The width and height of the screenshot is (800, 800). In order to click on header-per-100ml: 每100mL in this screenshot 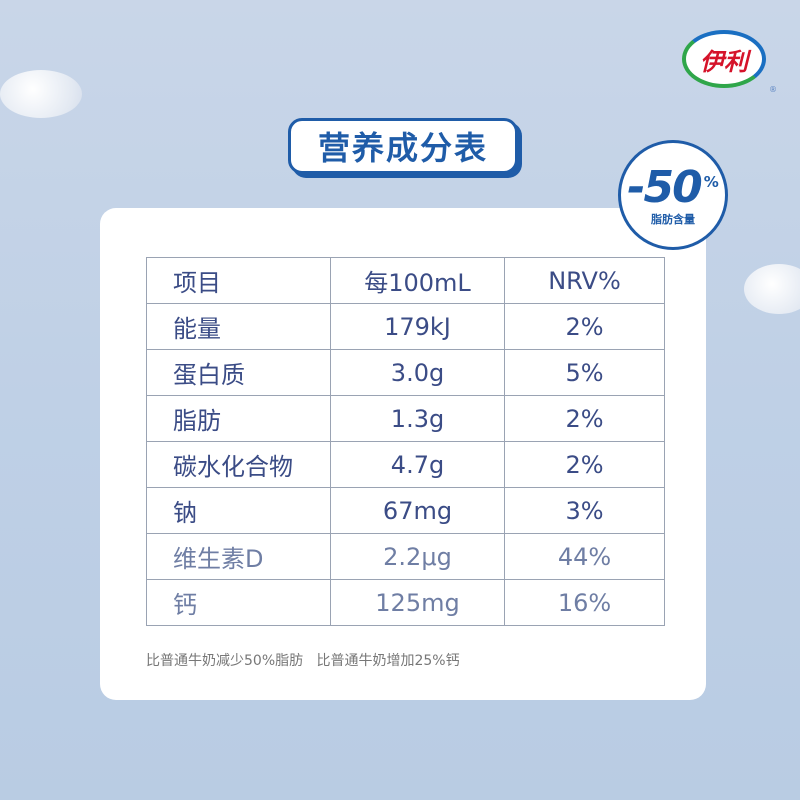, I will do `click(417, 280)`.